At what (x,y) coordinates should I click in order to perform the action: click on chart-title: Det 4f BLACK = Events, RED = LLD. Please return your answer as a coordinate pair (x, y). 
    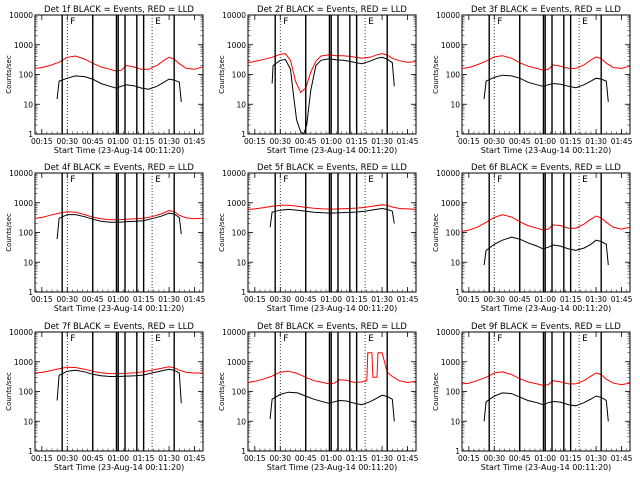
    Looking at the image, I should click on (119, 168).